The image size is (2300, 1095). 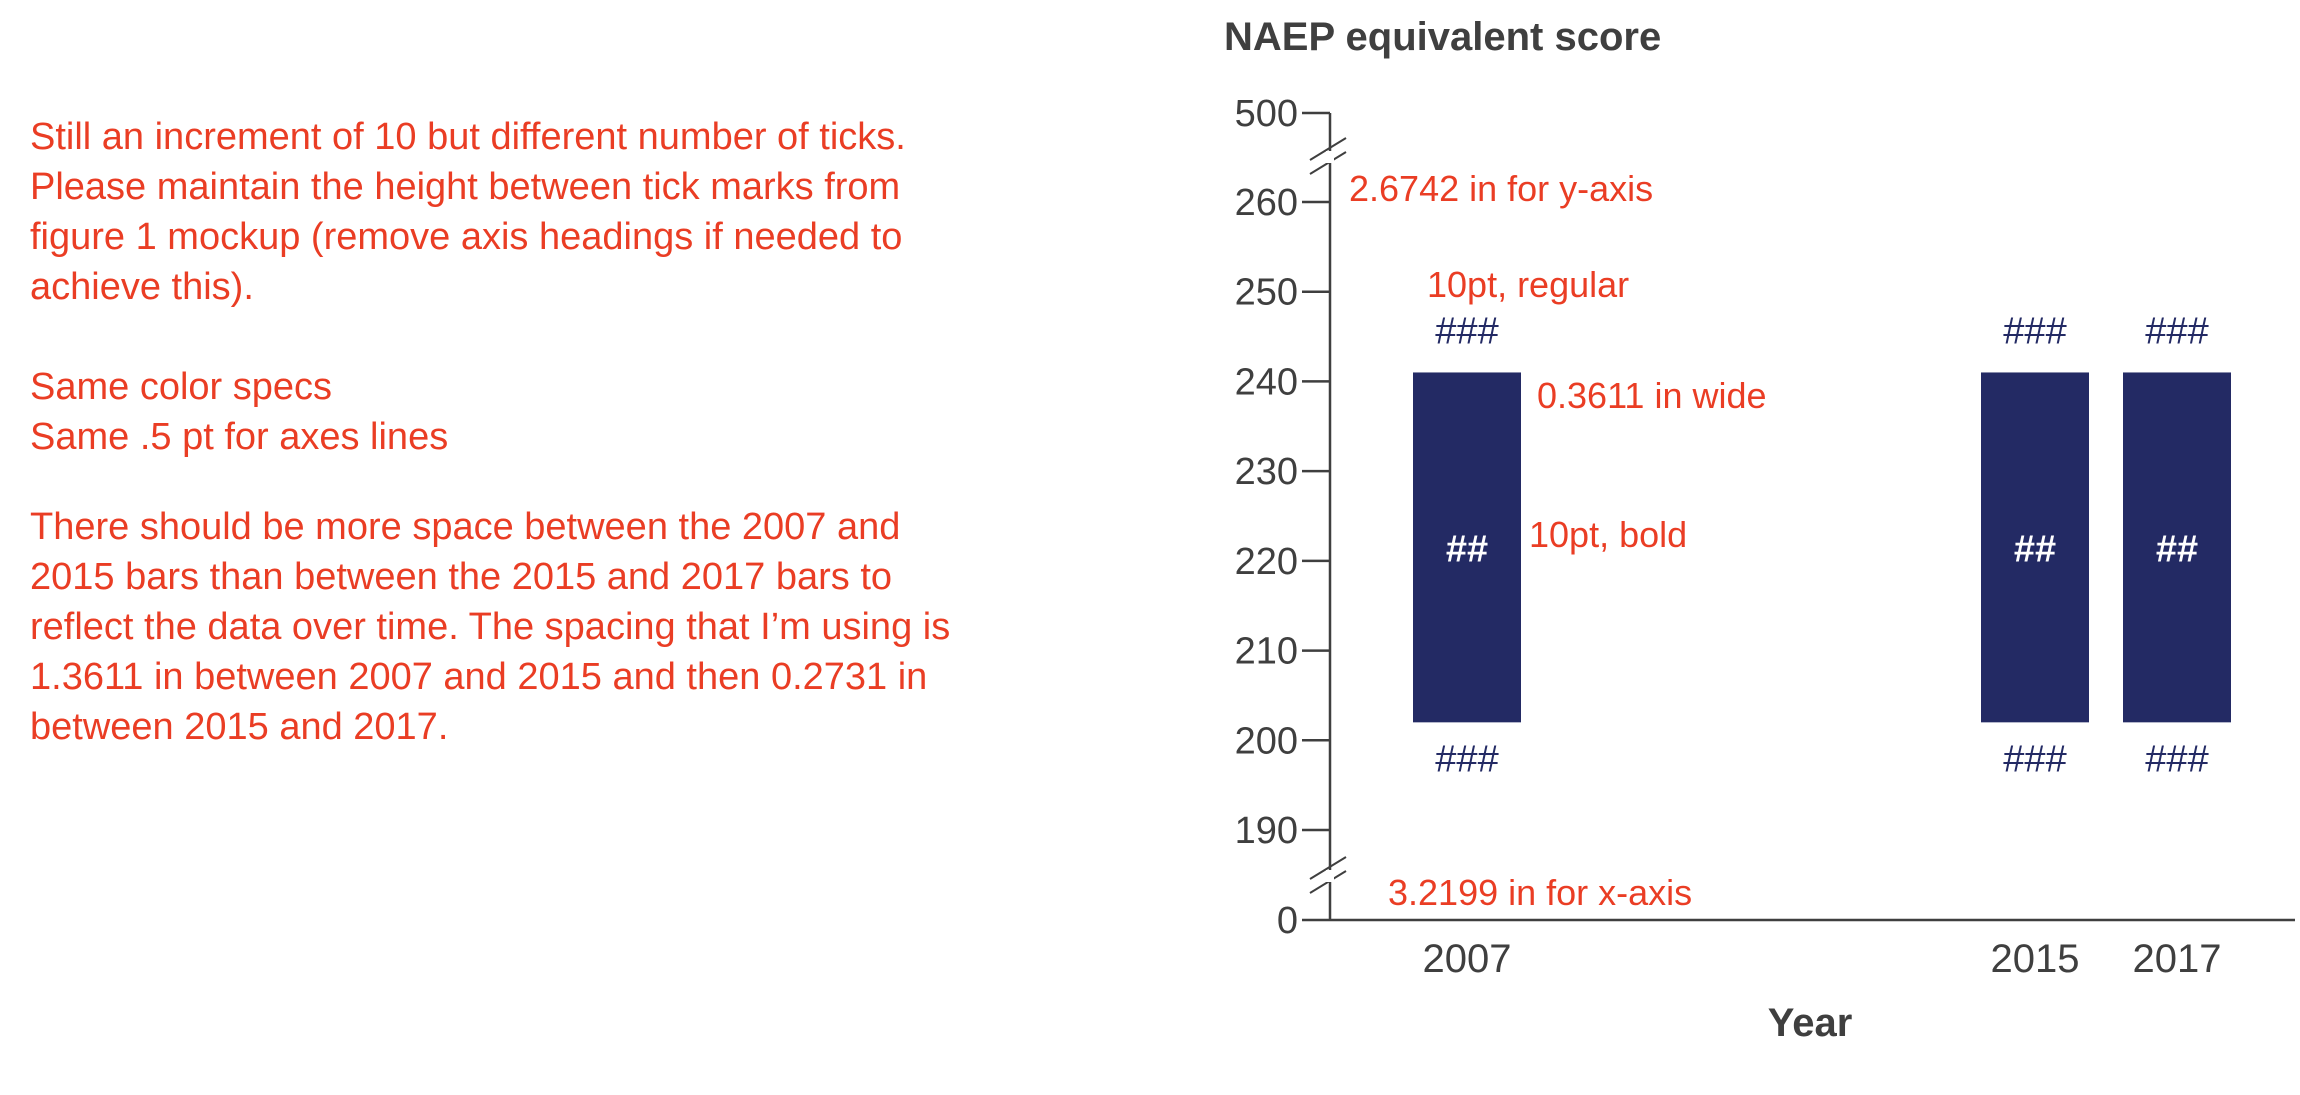 I want to click on note-line: between 2015 and 2017., so click(x=239, y=727).